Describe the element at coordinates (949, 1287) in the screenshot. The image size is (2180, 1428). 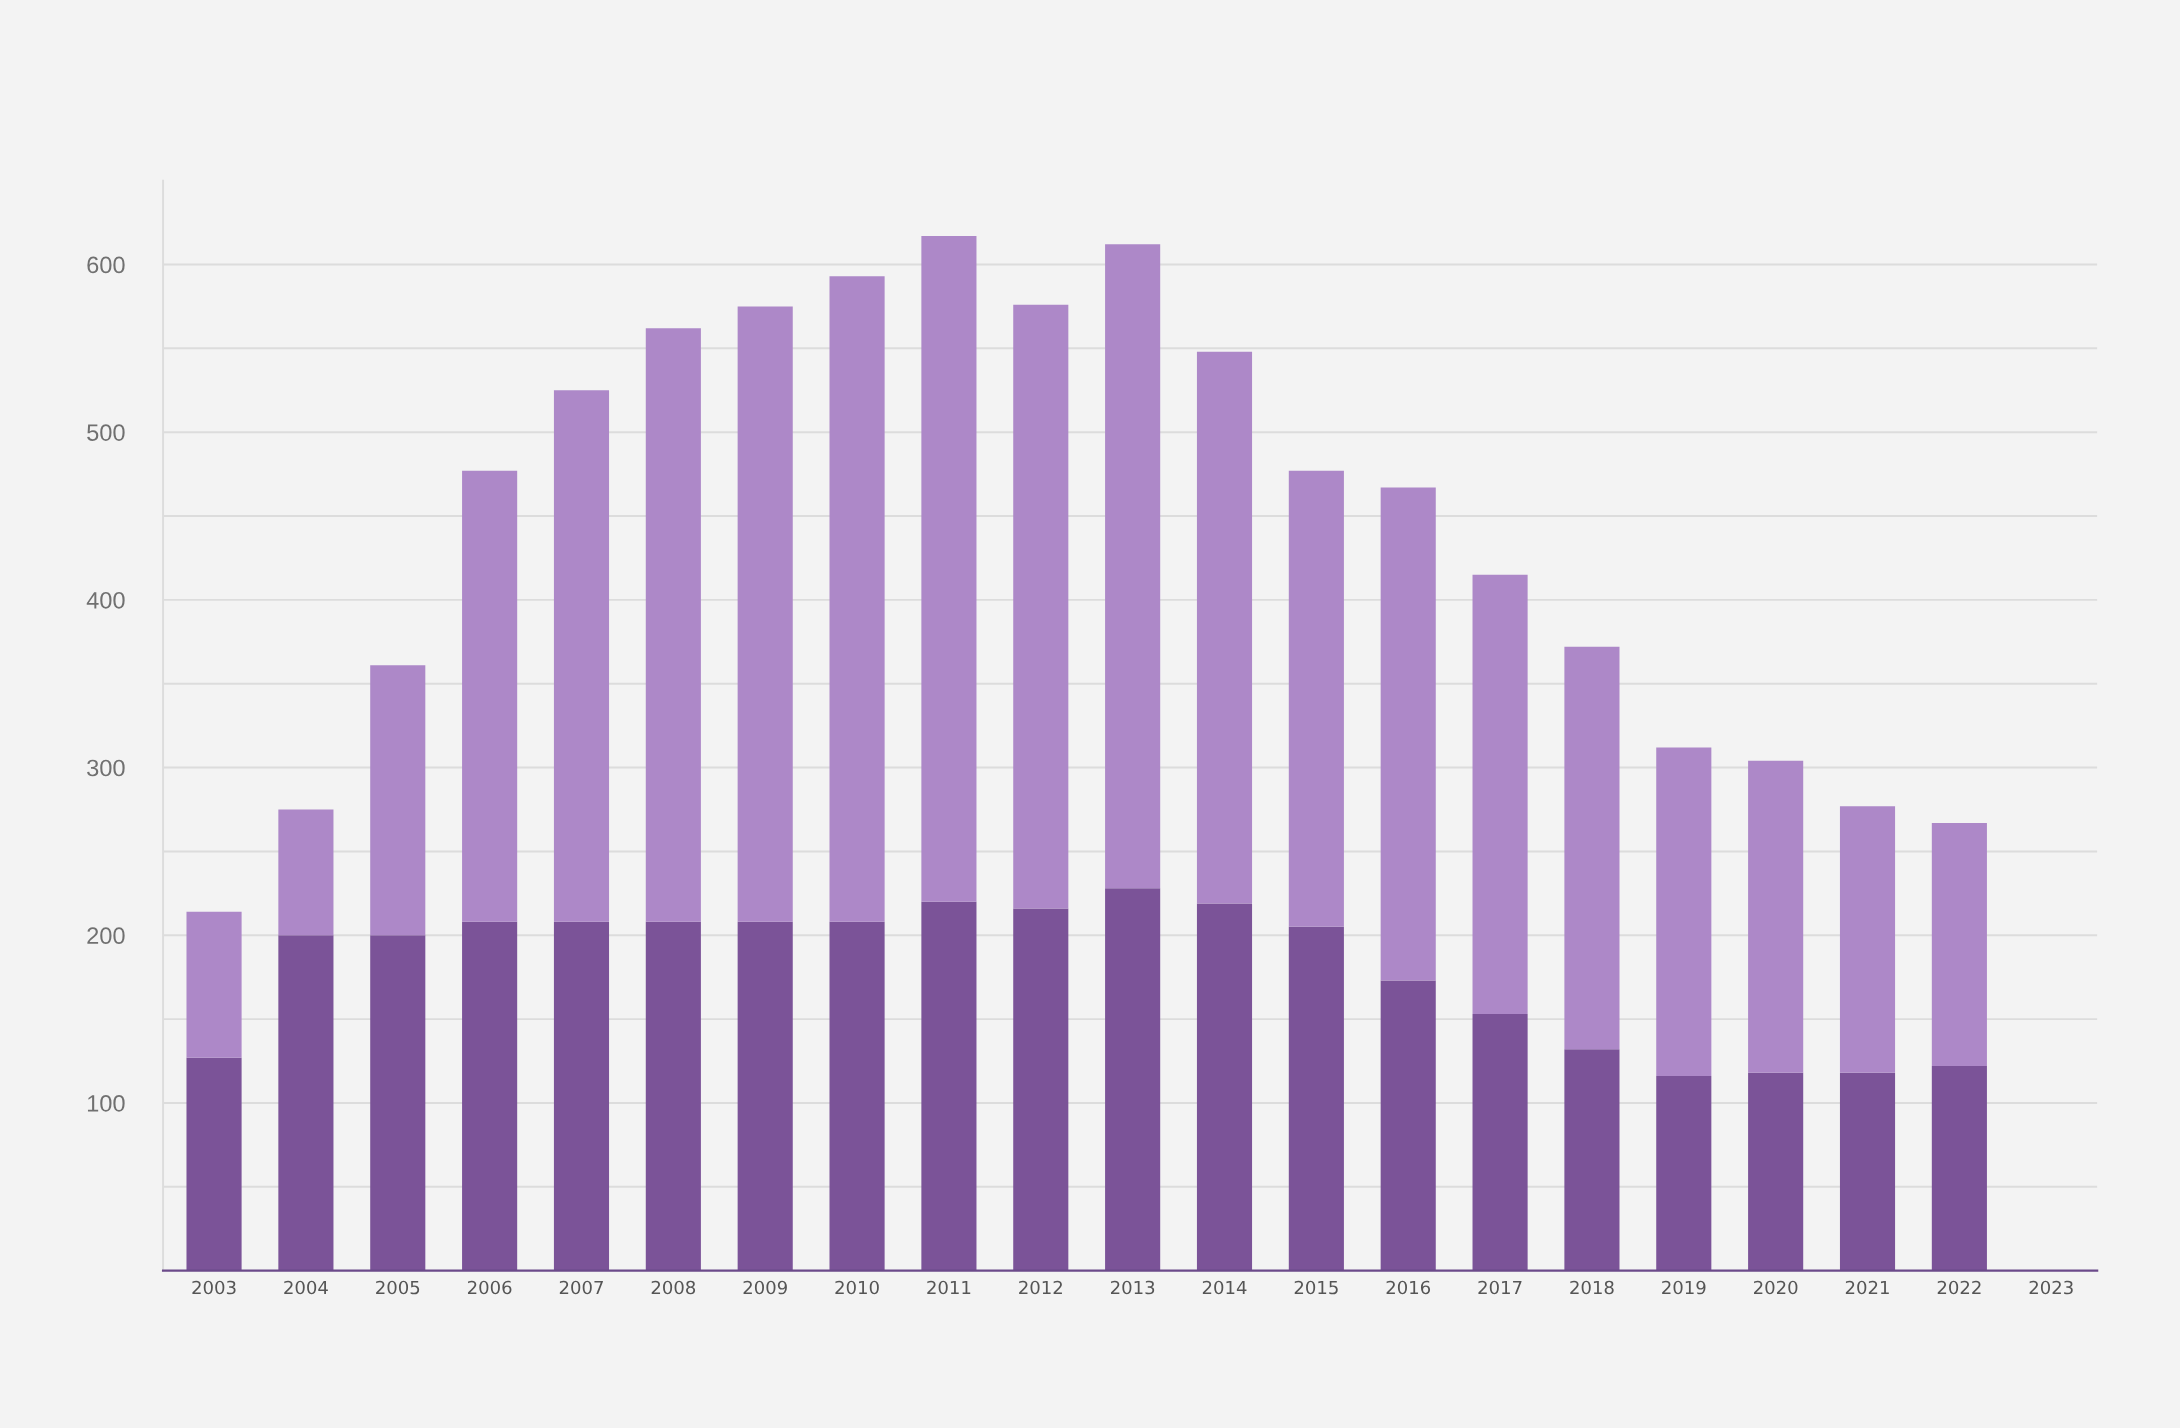
I see `x-tick-label: 2011` at that location.